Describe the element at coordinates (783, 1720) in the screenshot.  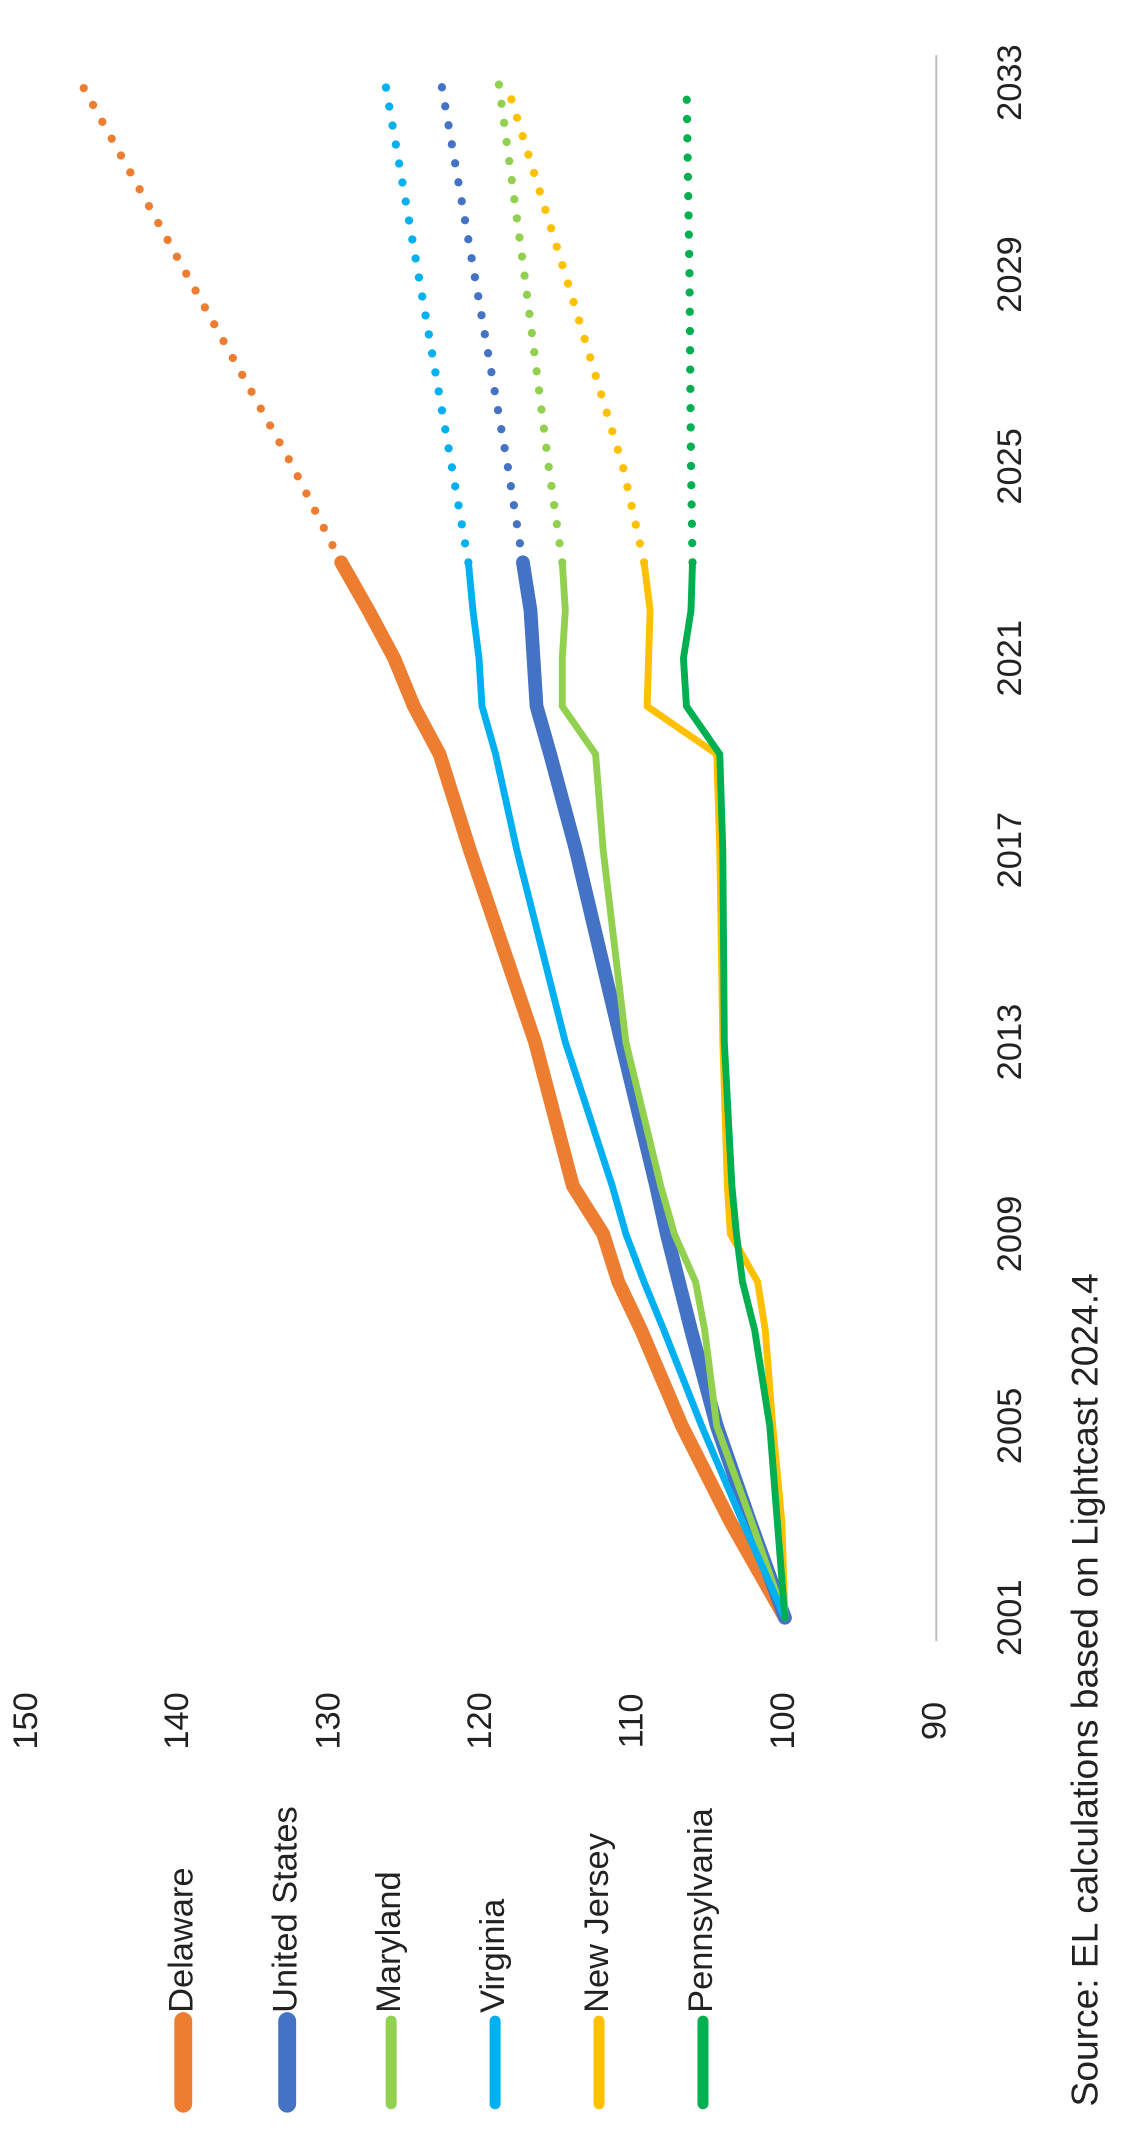
I see `y-tick-label: 100` at that location.